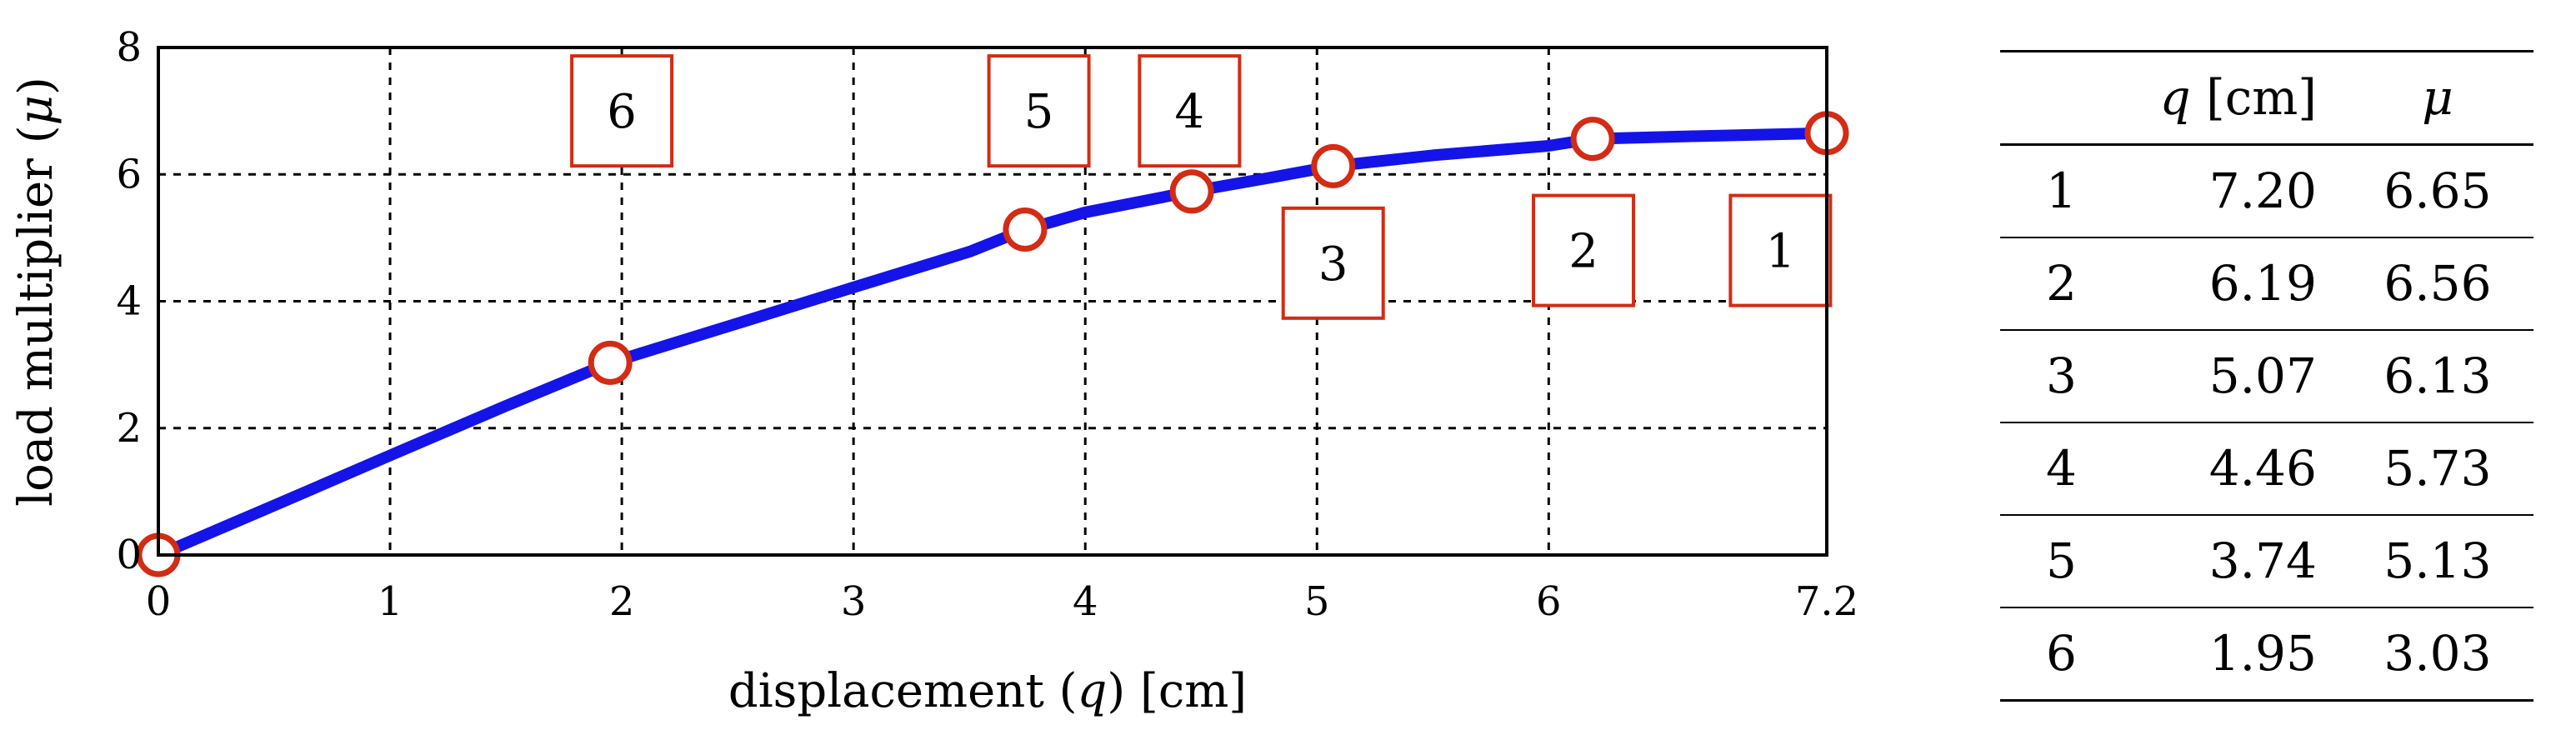 This screenshot has width=2576, height=740. I want to click on table-row: 3 5.07 6.13, so click(2267, 376).